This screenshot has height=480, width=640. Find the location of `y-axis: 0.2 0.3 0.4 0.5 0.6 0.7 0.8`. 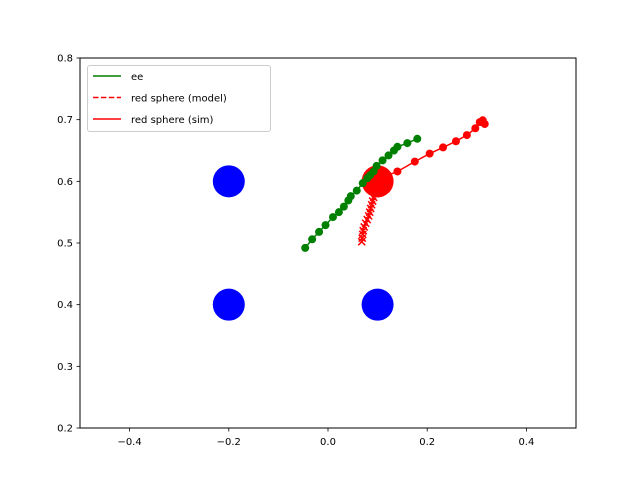

y-axis: 0.2 0.3 0.4 0.5 0.6 0.7 0.8 is located at coordinates (68, 244).